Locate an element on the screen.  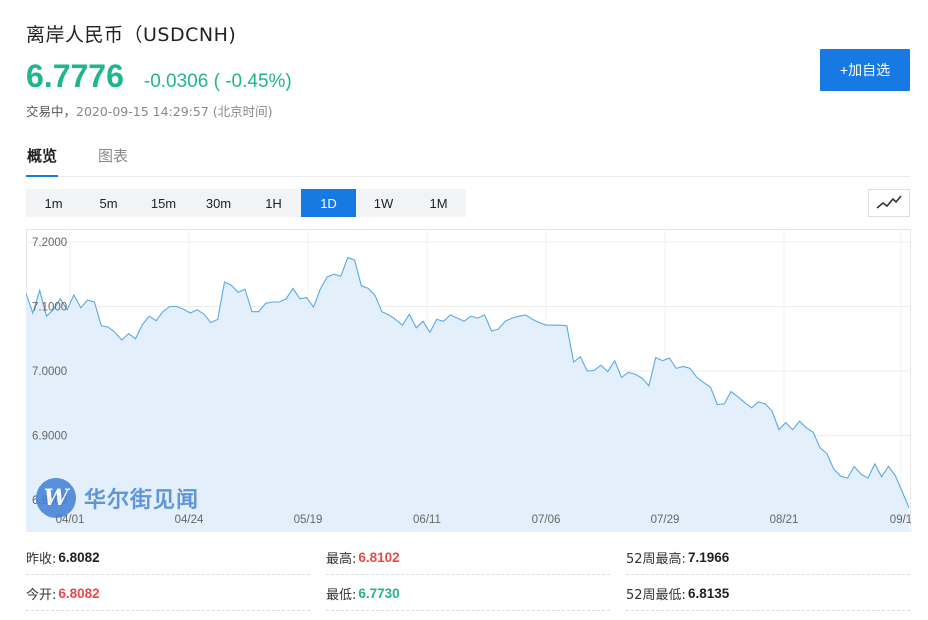
period-1m: 1m is located at coordinates (53, 203).